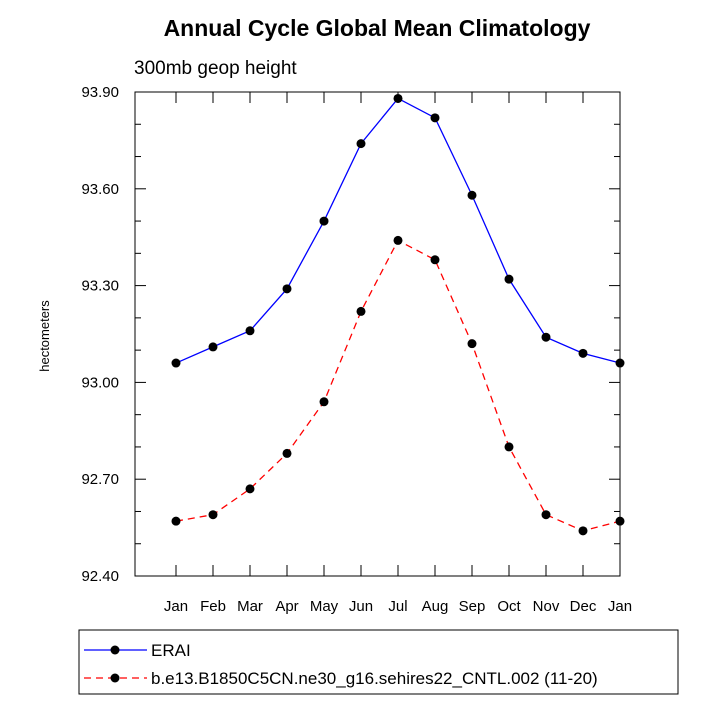 The height and width of the screenshot is (715, 715). Describe the element at coordinates (213, 606) in the screenshot. I see `x-tick-label: Feb` at that location.